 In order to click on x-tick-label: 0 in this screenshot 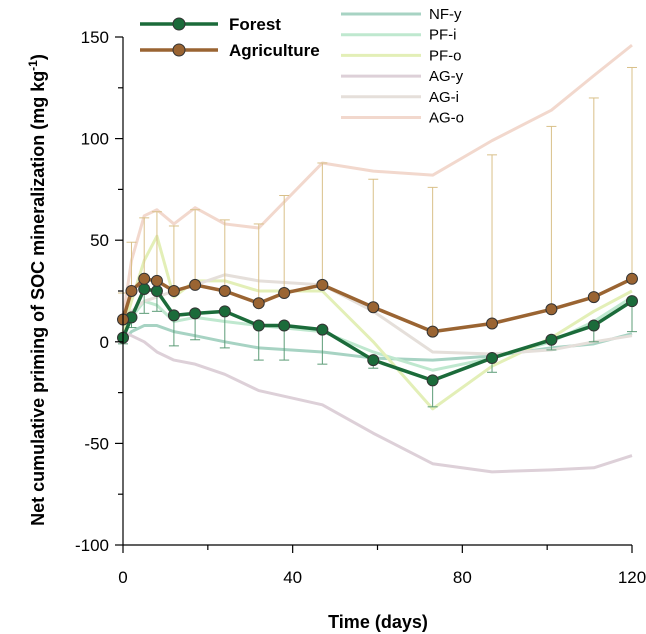, I will do `click(122, 577)`.